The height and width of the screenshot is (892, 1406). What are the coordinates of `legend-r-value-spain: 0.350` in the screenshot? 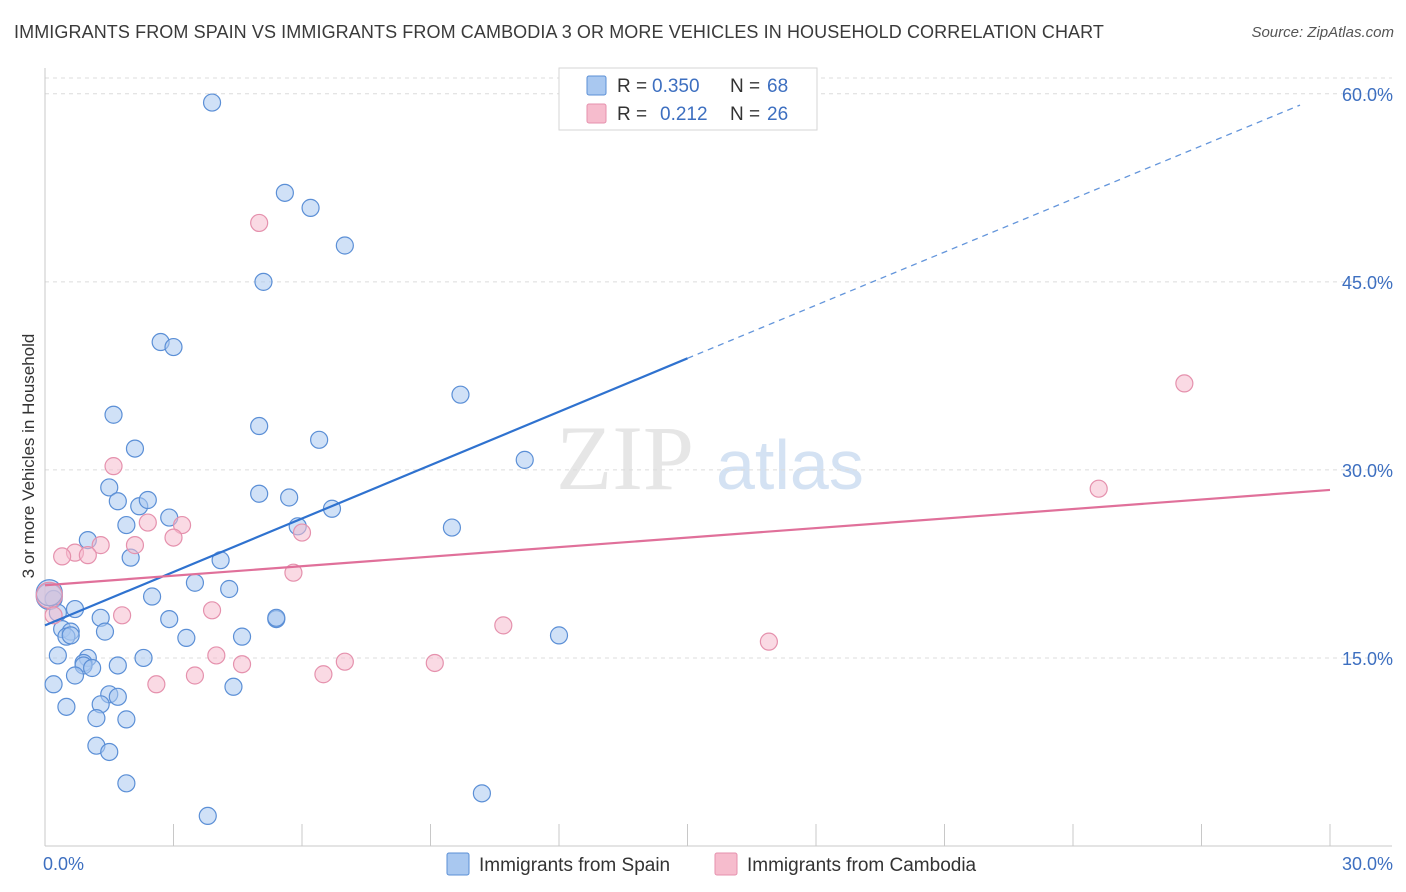 It's located at (676, 86).